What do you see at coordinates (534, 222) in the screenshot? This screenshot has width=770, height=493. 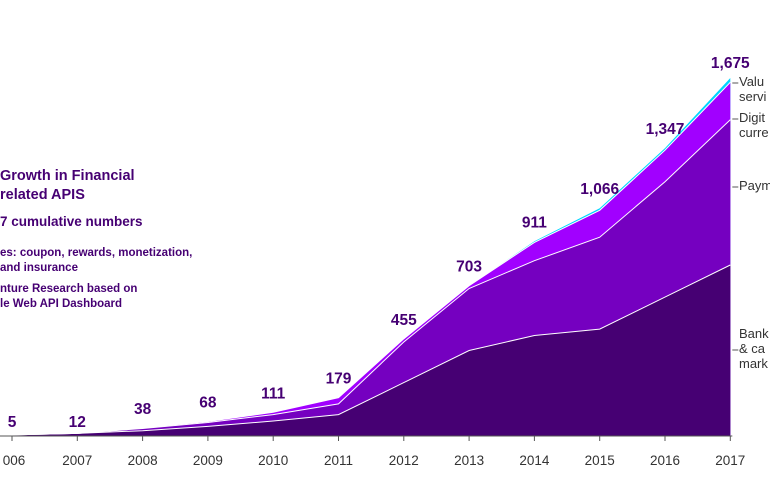 I see `total-value-label: 911` at bounding box center [534, 222].